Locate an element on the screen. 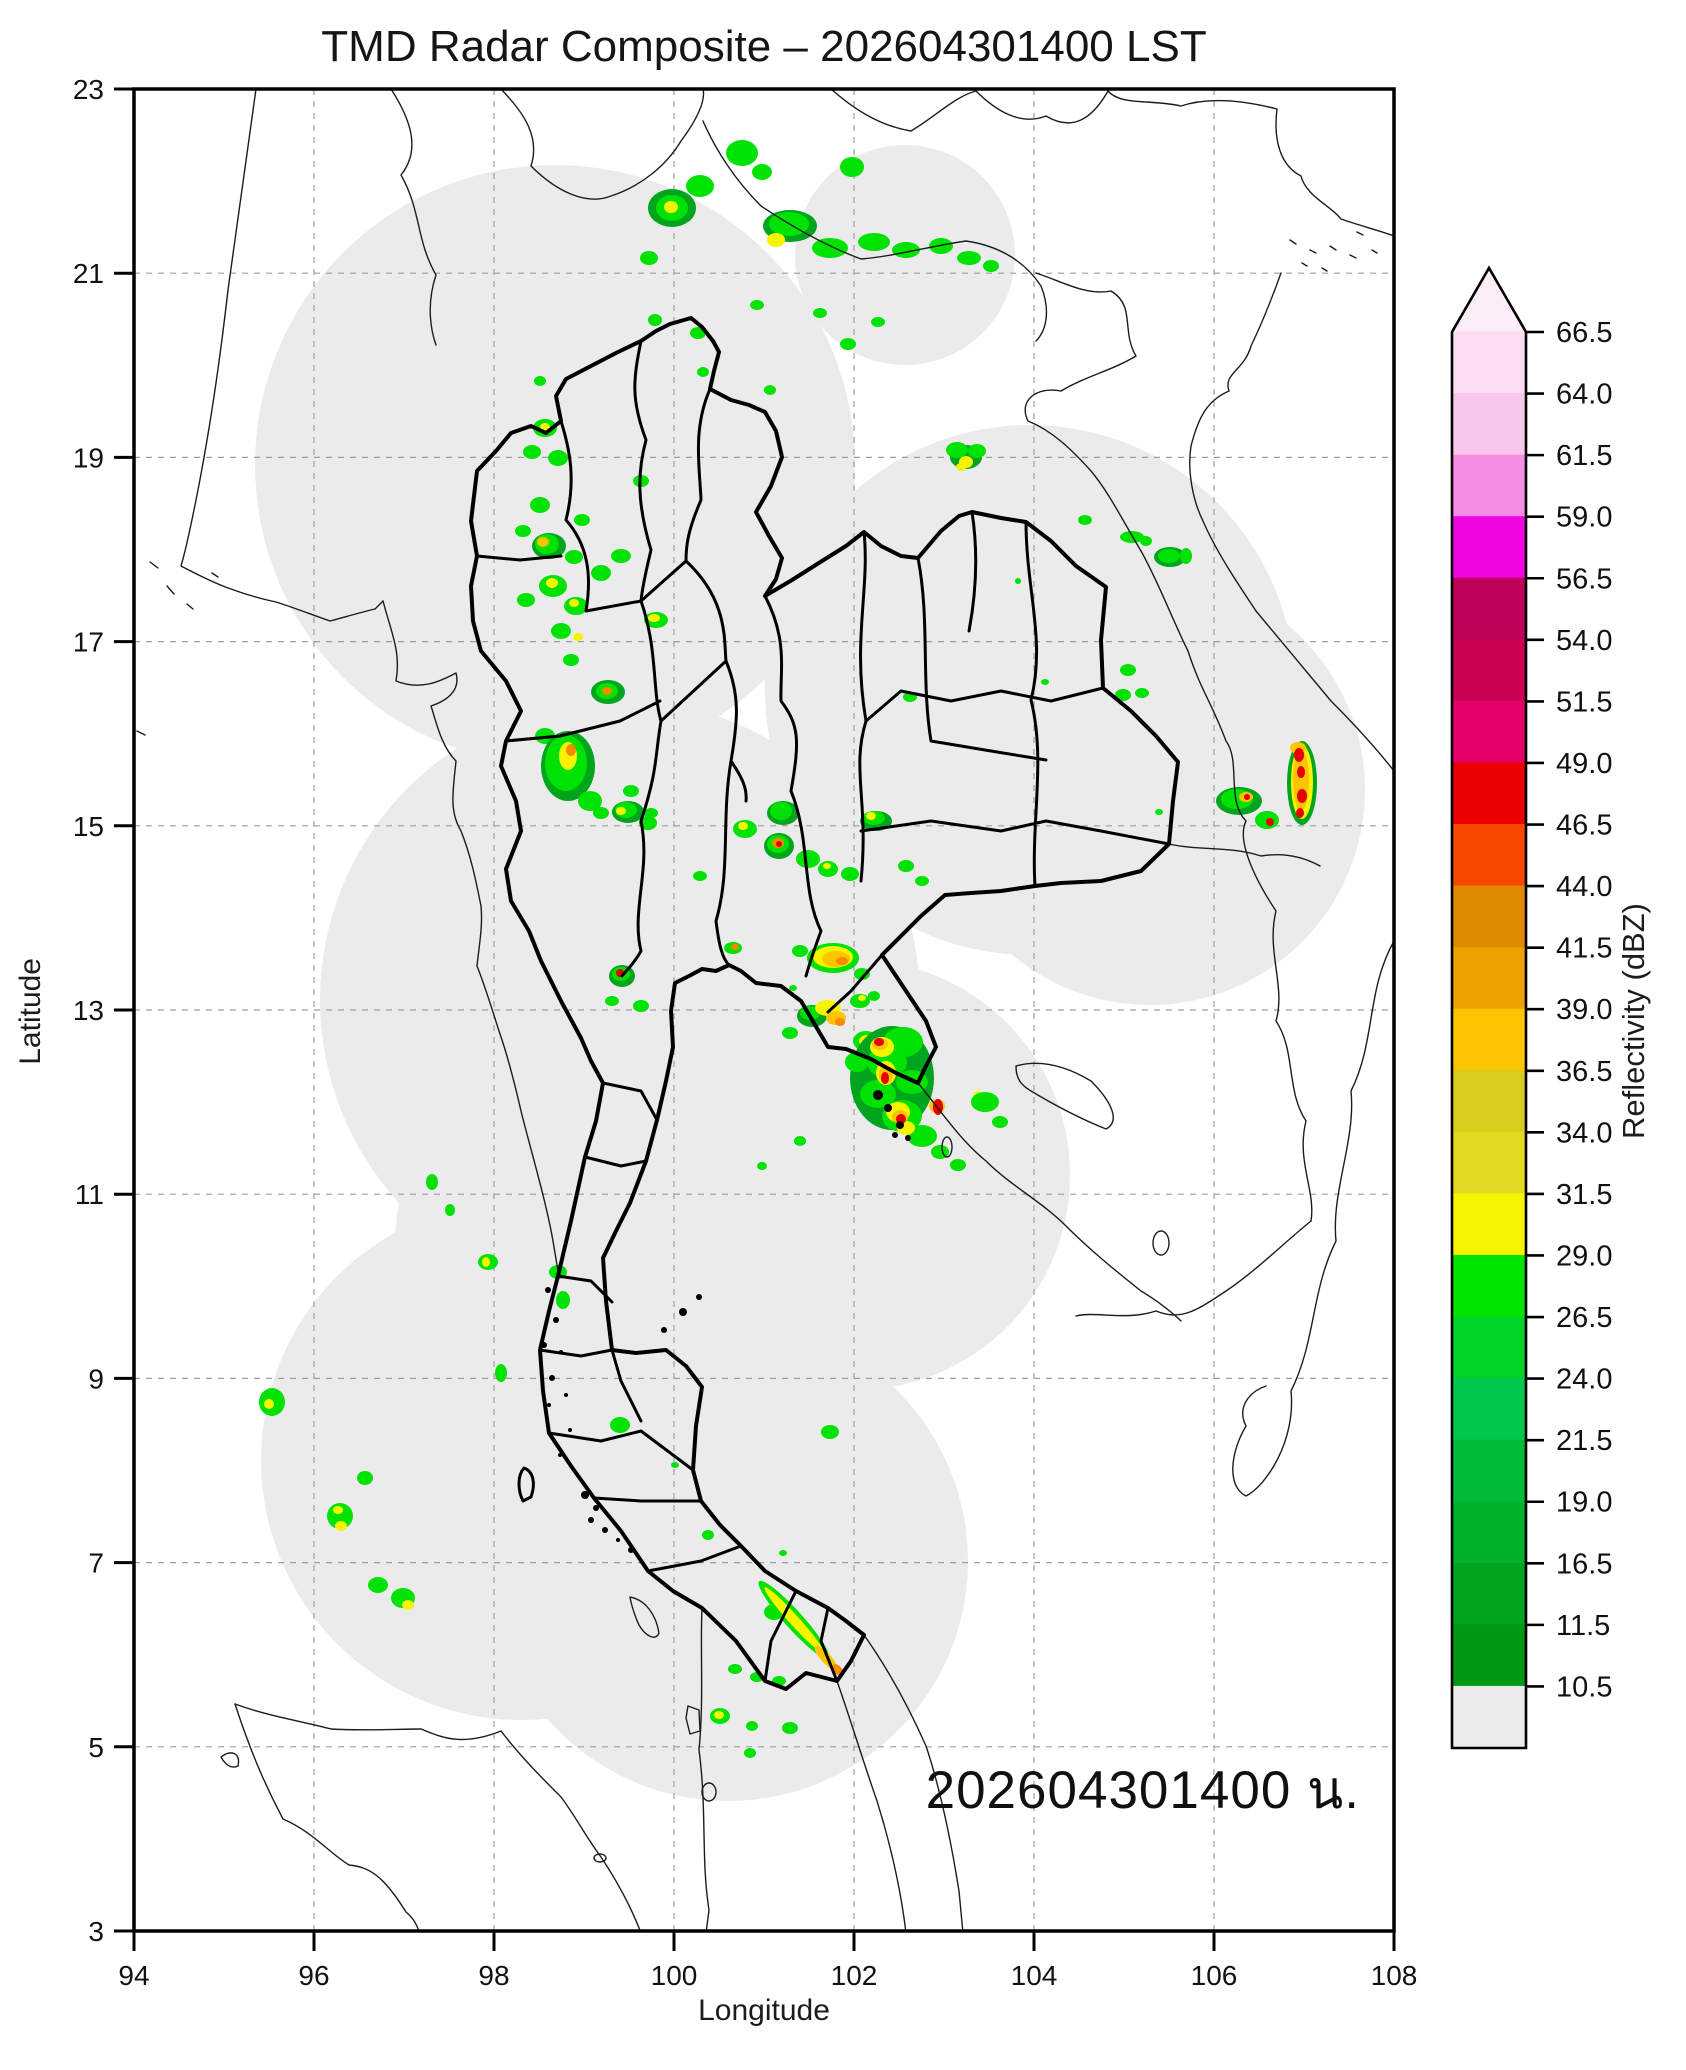  y-tick-label: 13 is located at coordinates (88, 1010).